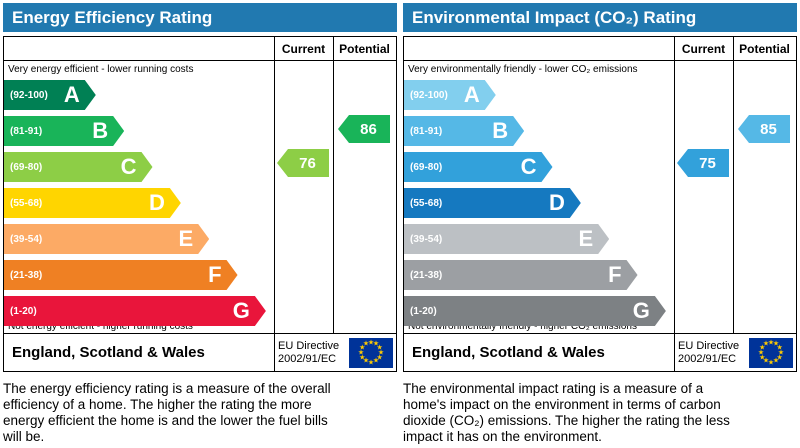 The image size is (800, 448). What do you see at coordinates (78, 167) in the screenshot?
I see `band-c: (69-80) C` at bounding box center [78, 167].